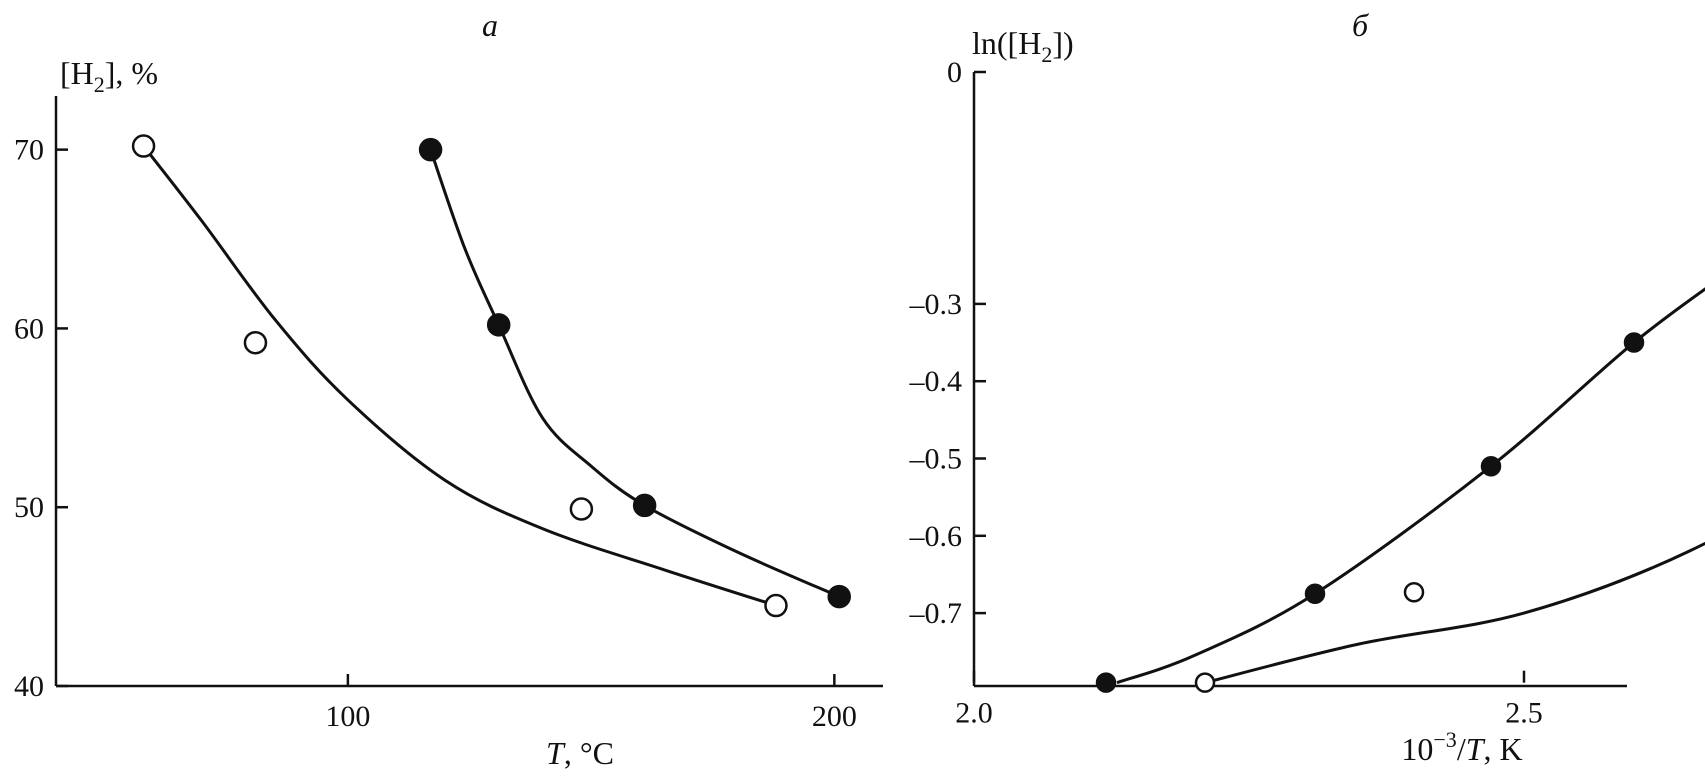 This screenshot has height=776, width=1705. I want to click on panel-a-y-tick-label: 40, so click(29, 686).